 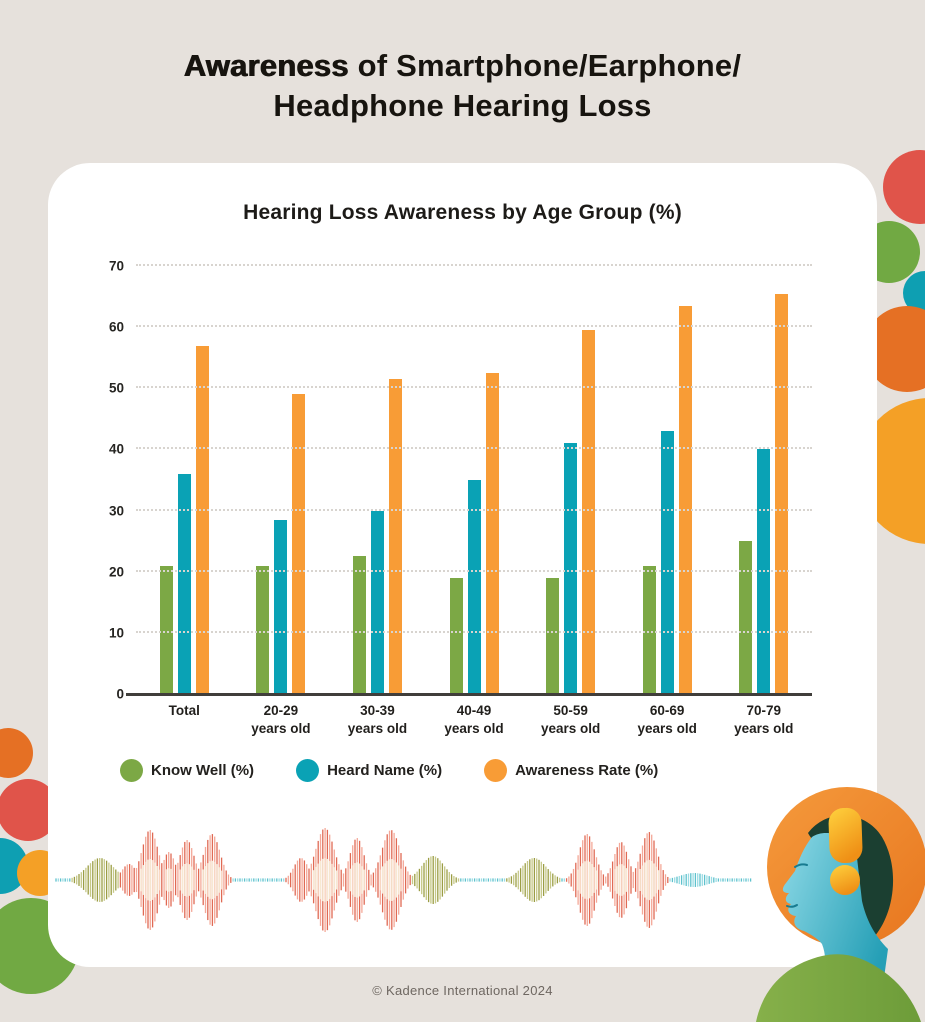 What do you see at coordinates (764, 719) in the screenshot?
I see `x-axis-label-70-79: 70-79 years old` at bounding box center [764, 719].